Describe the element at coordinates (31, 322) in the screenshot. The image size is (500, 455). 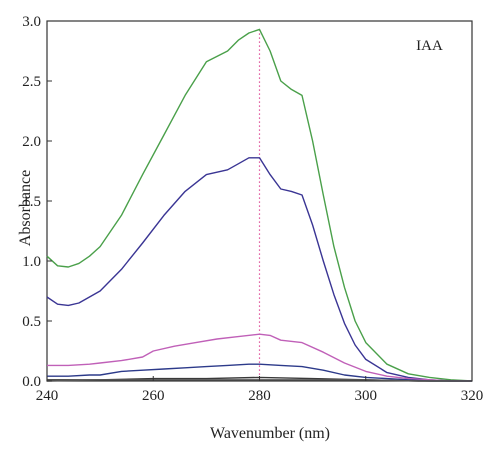
I see `y-tick-label: 0.5` at that location.